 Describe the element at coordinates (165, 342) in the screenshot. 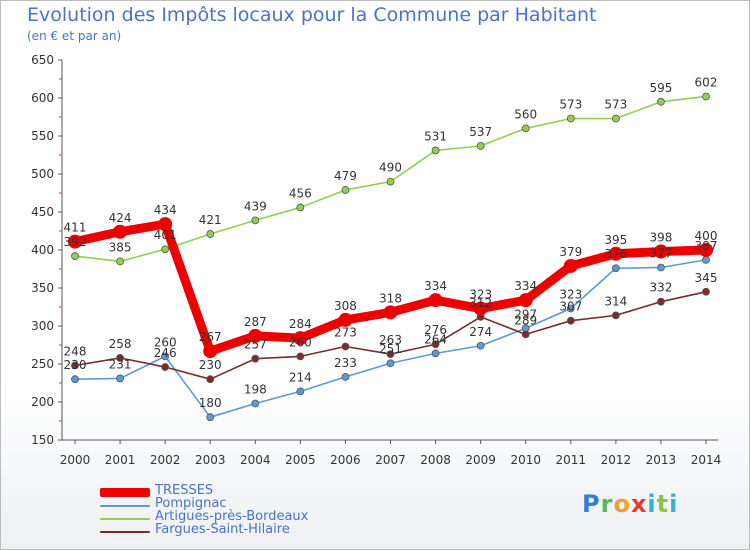

I see `data-label-pompignac: 260` at that location.